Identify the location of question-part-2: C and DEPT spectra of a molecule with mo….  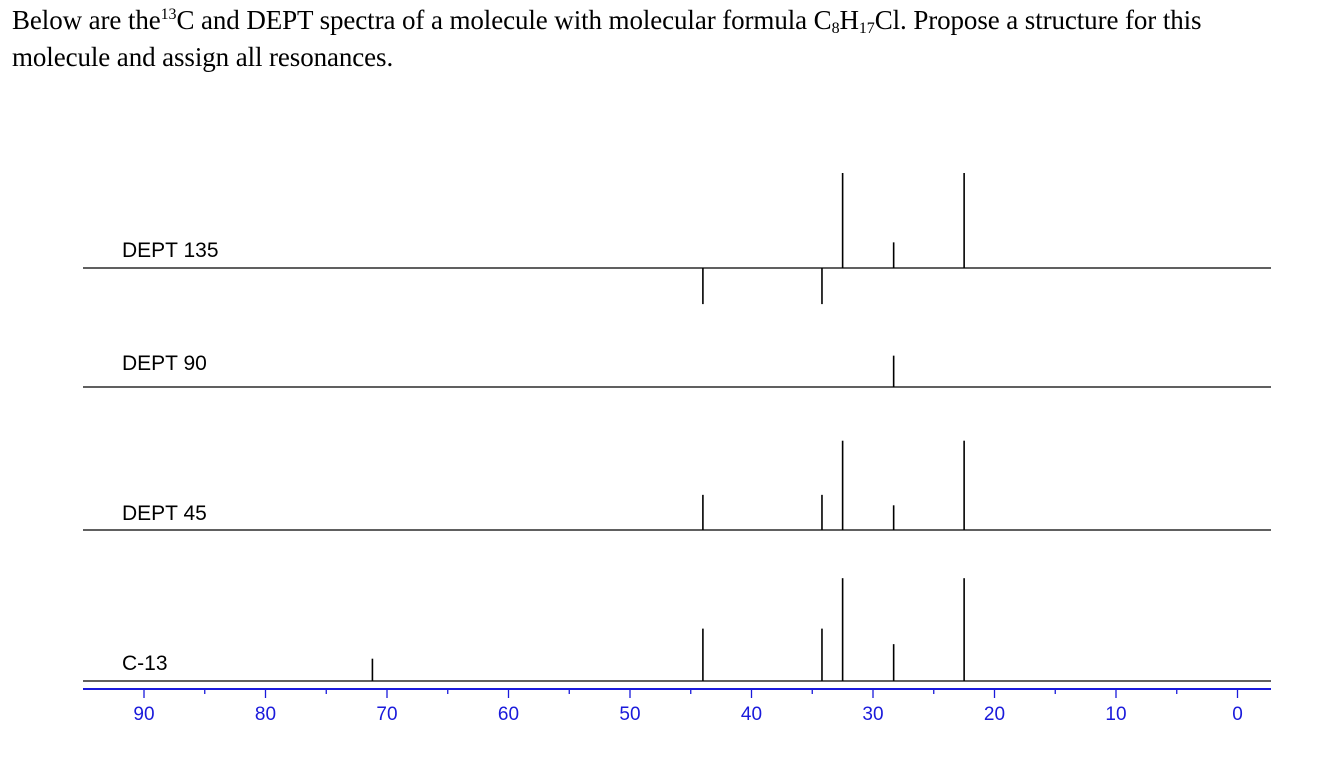
(504, 20).